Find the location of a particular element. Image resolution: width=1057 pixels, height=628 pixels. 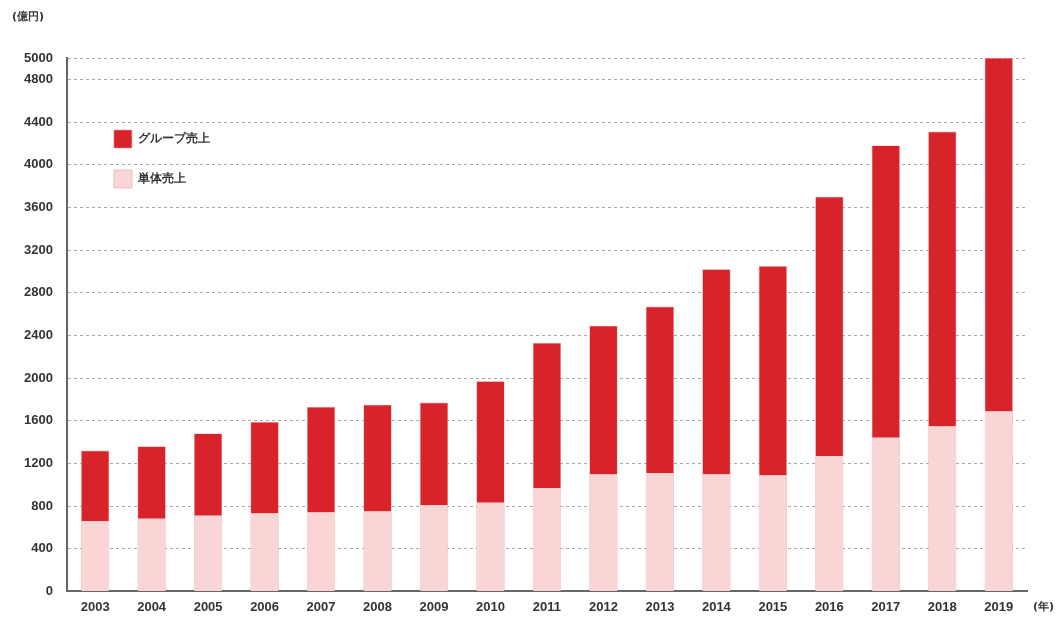

y-axis-title: (億円) is located at coordinates (28, 17).